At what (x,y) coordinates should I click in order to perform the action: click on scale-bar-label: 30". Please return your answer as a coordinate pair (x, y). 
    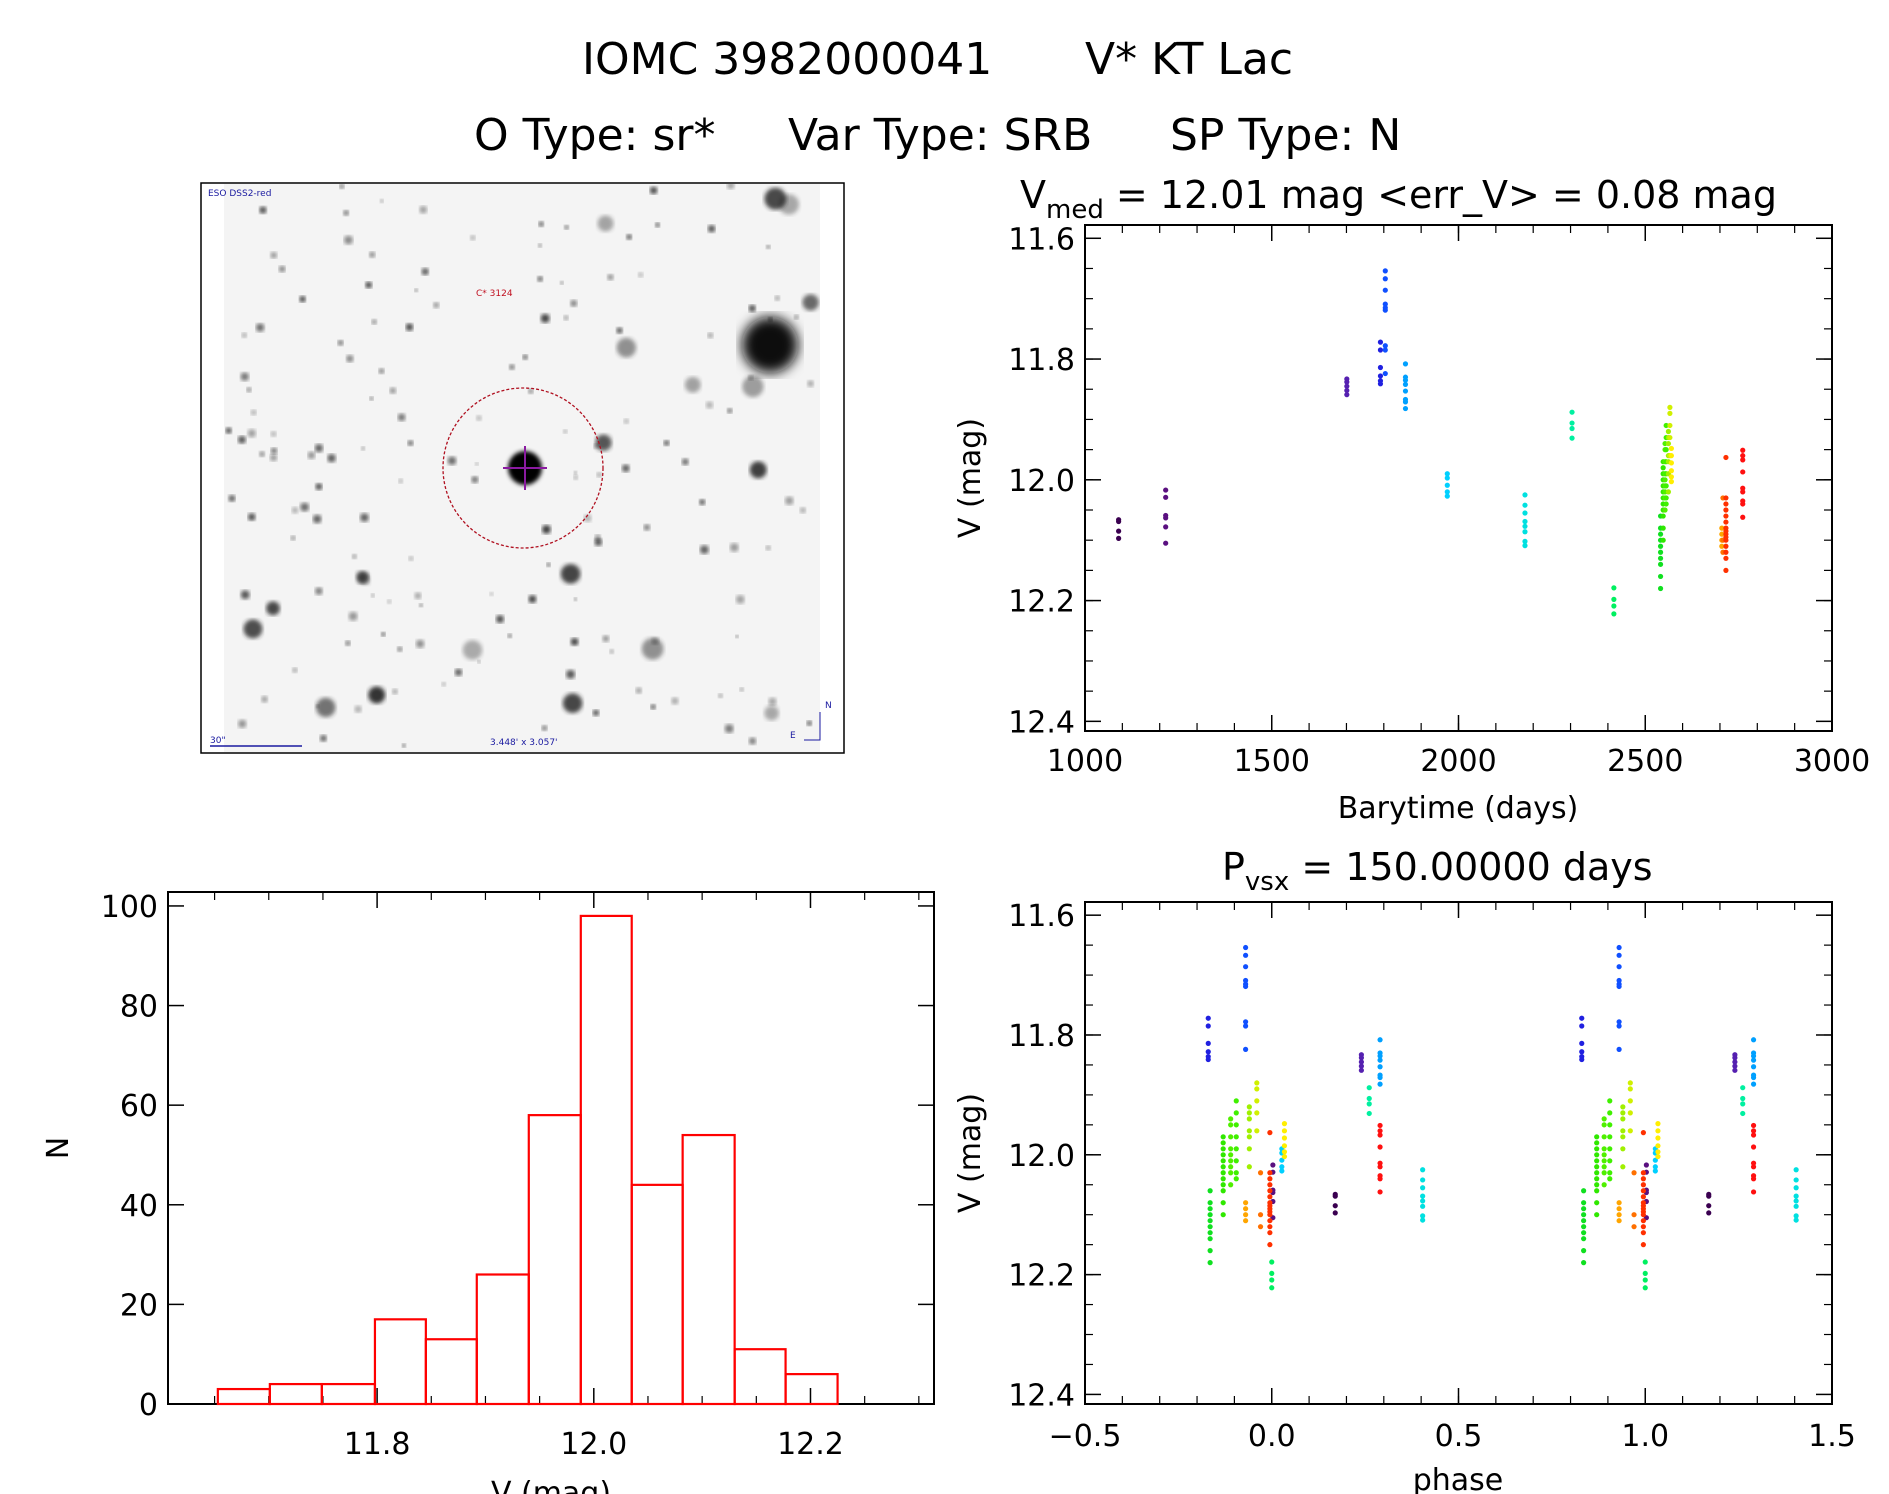
    Looking at the image, I should click on (218, 741).